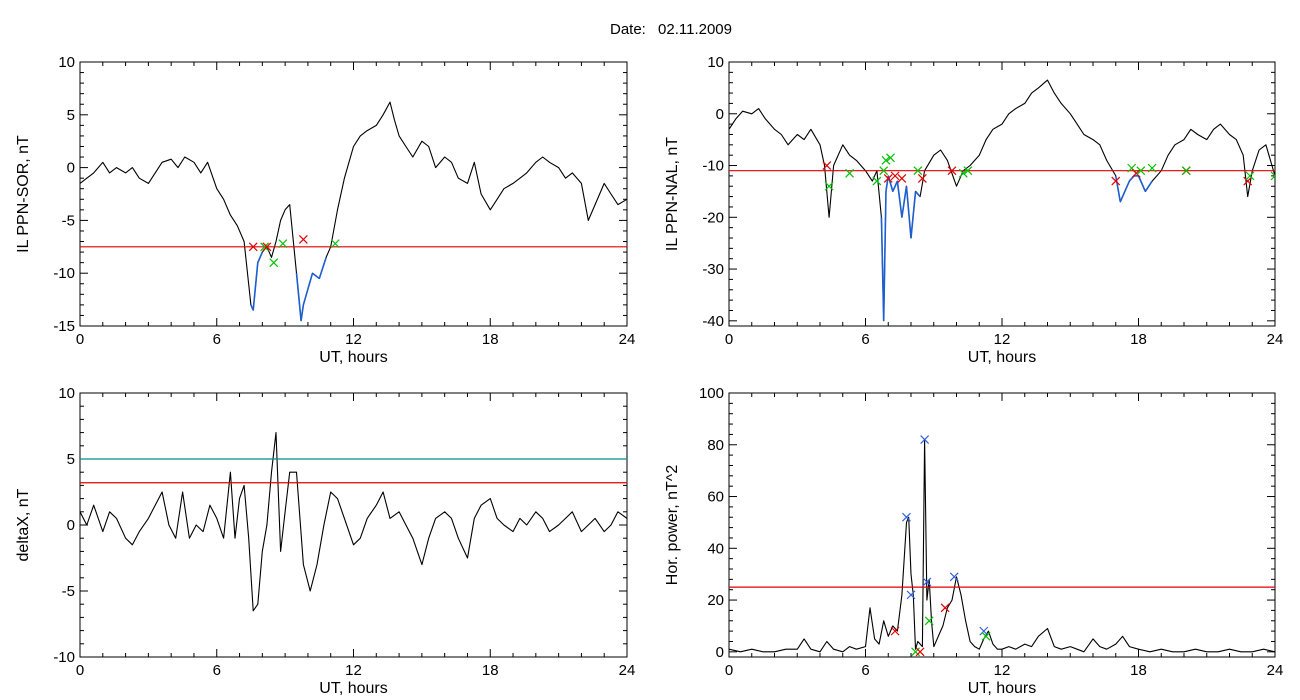 The image size is (1300, 700). What do you see at coordinates (713, 269) in the screenshot?
I see `y-tick-label: -30` at bounding box center [713, 269].